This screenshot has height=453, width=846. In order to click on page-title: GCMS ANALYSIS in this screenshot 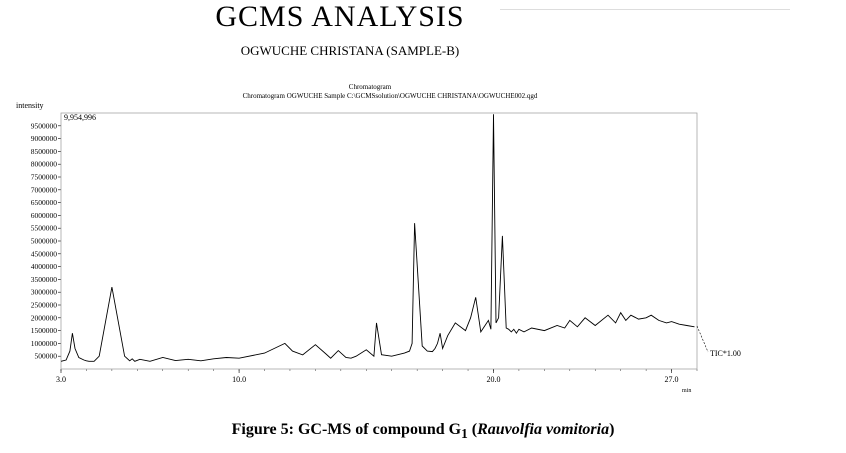, I will do `click(340, 16)`.